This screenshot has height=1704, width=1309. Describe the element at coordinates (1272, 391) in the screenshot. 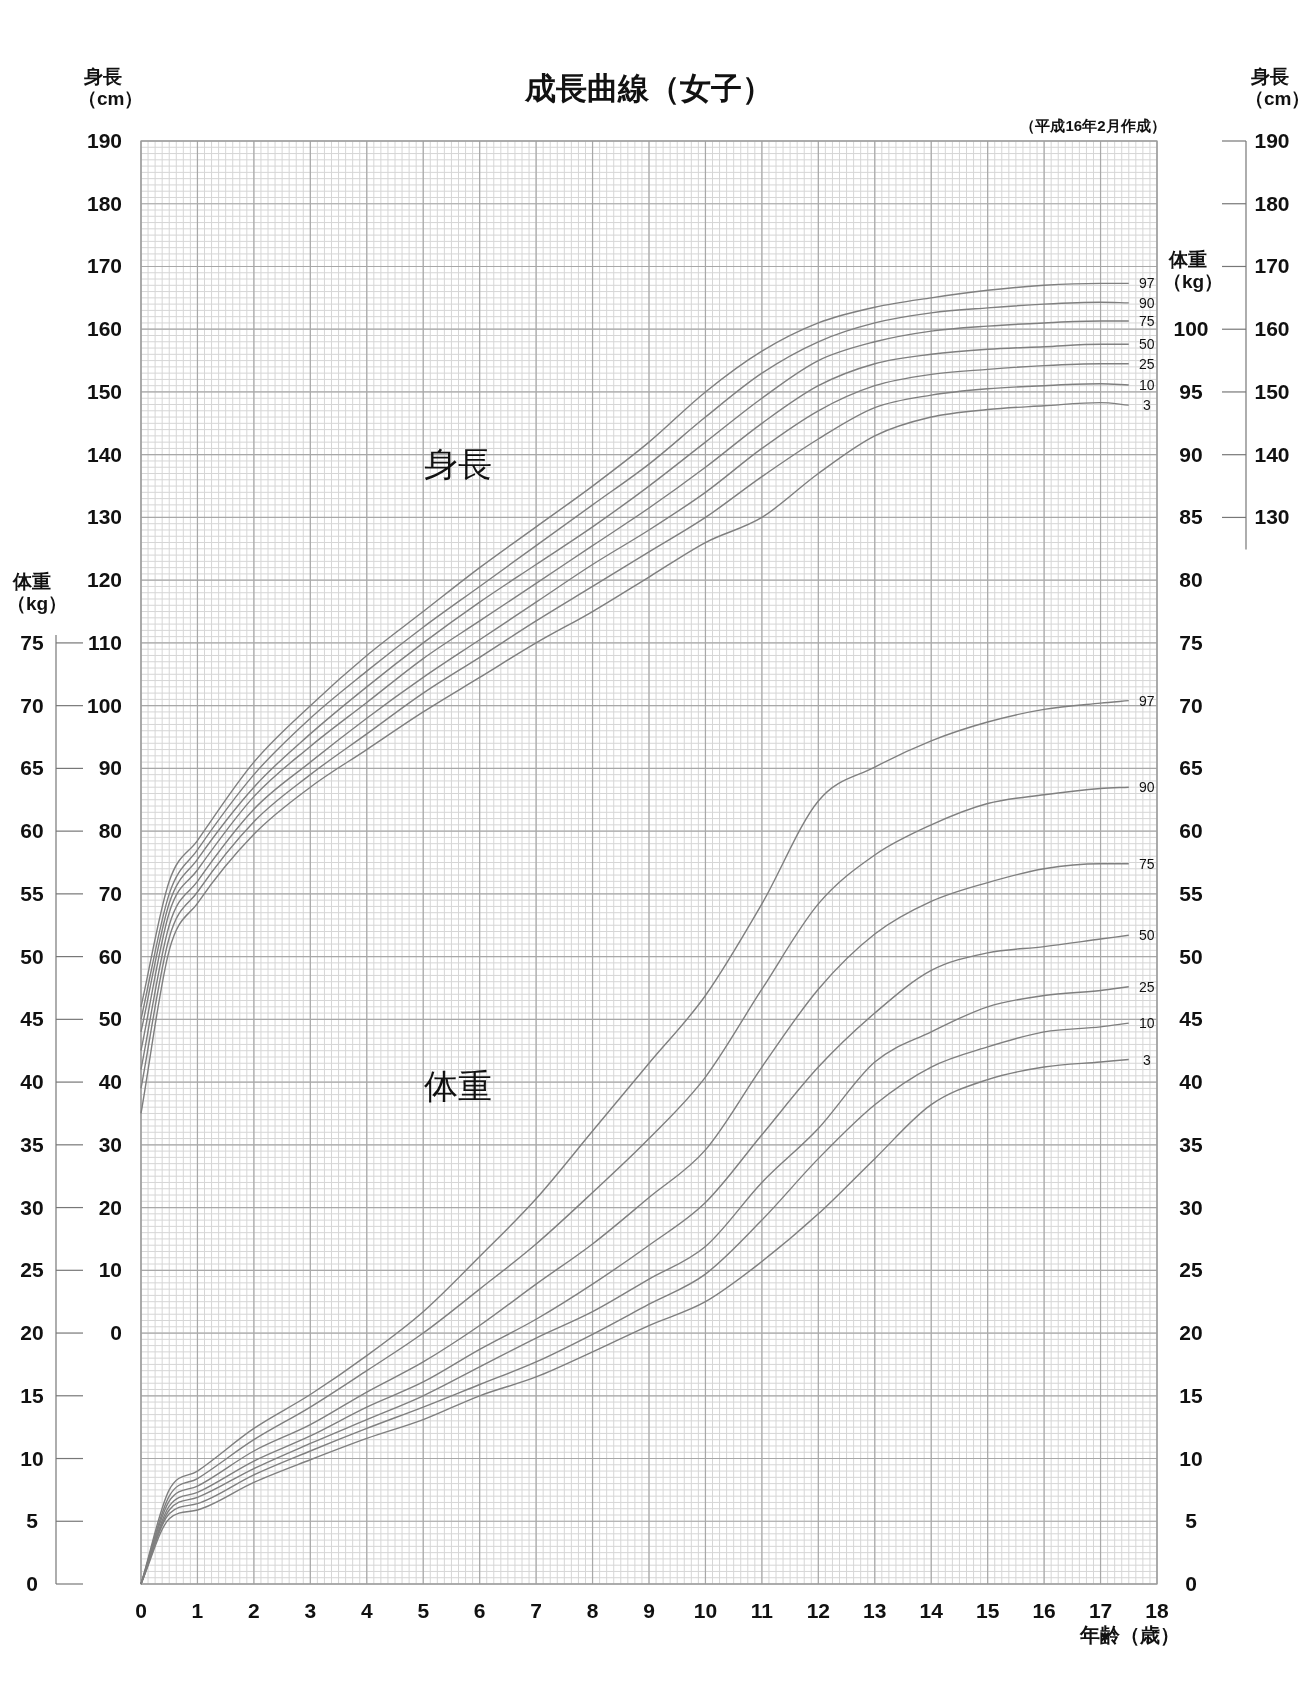

I see `y2tick: 150` at that location.